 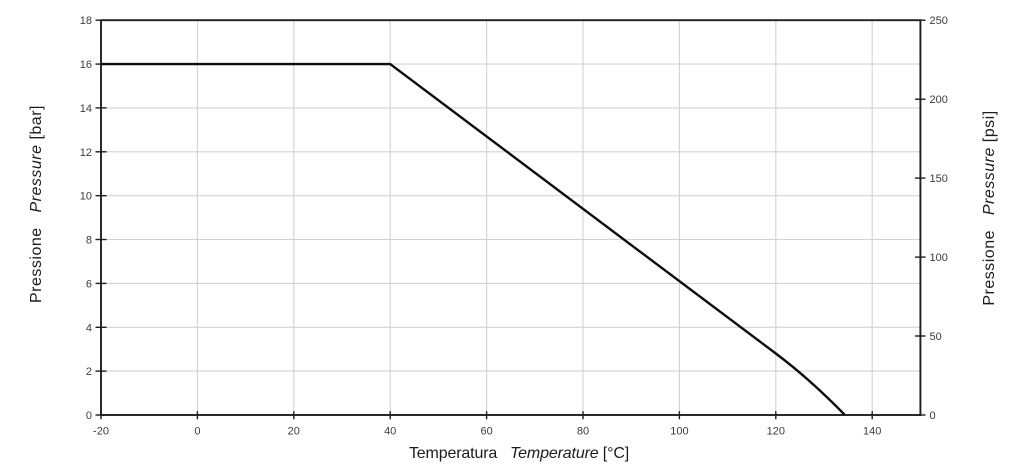 What do you see at coordinates (36, 204) in the screenshot?
I see `svg-text: Pressione Pressure [bar]` at bounding box center [36, 204].